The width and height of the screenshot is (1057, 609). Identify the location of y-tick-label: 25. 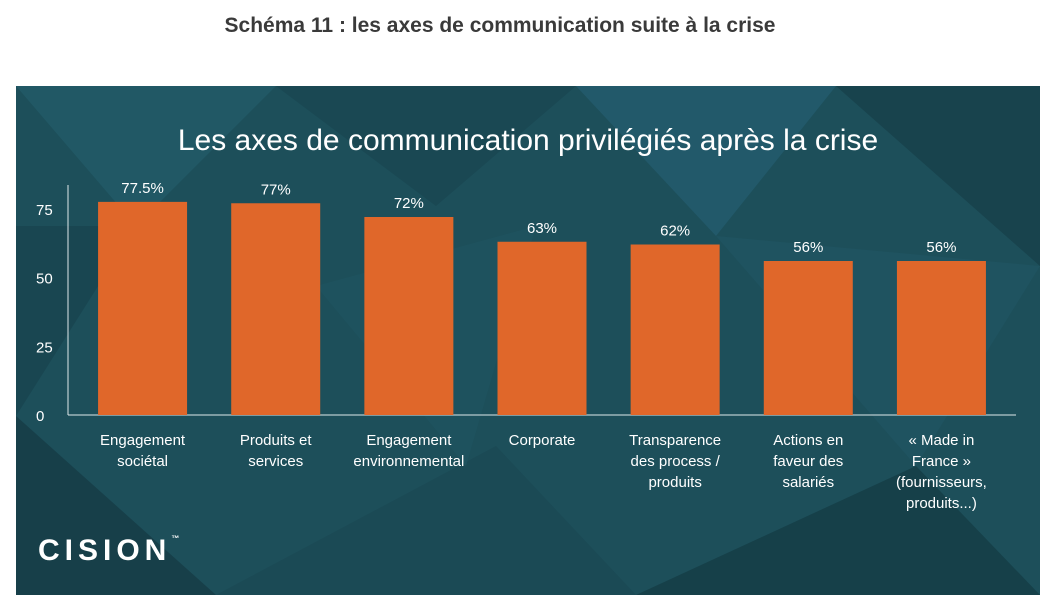
(44, 347).